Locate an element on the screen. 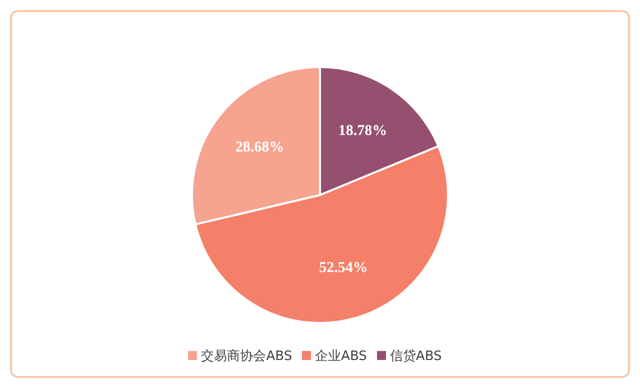  data-label: 52.54% is located at coordinates (343, 268).